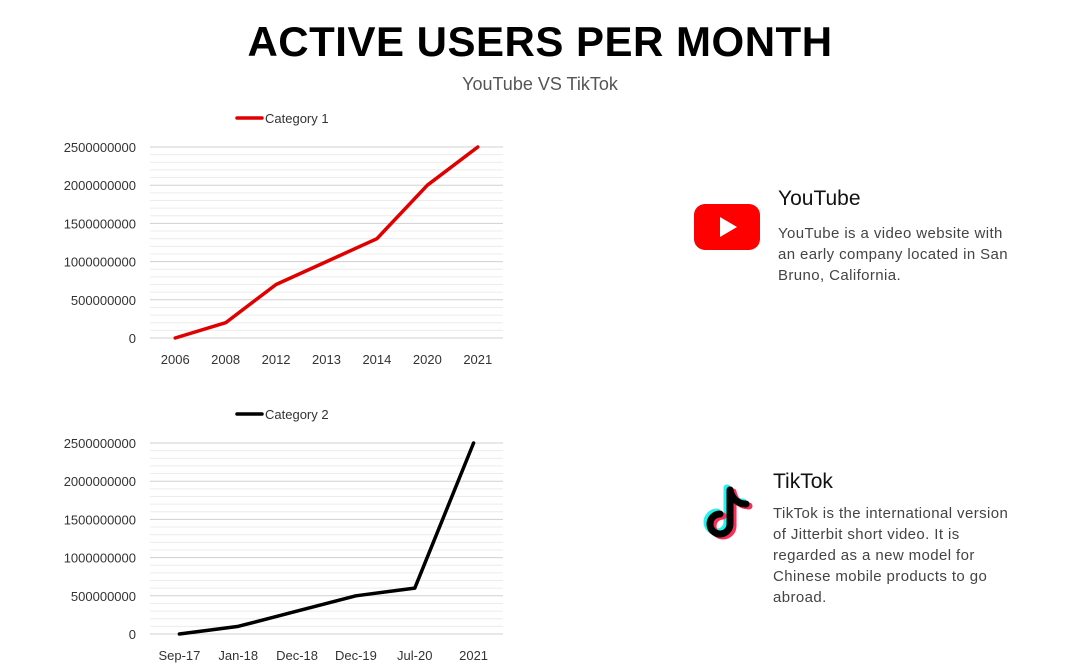  What do you see at coordinates (540, 41) in the screenshot?
I see `page-title: ACTIVE USERS PER MONTH` at bounding box center [540, 41].